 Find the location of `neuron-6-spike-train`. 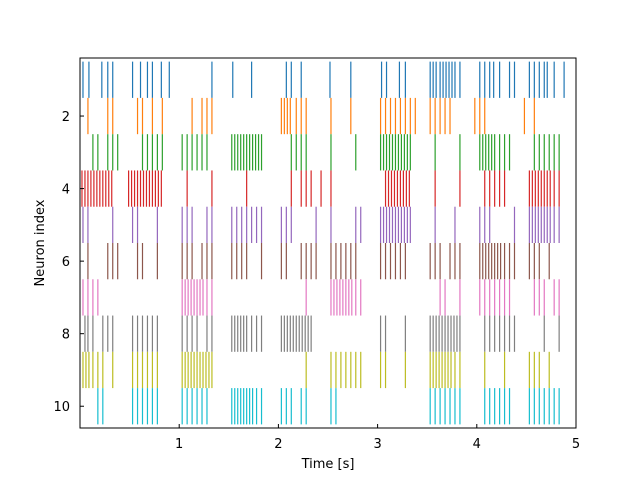

neuron-6-spike-train is located at coordinates (318, 261).